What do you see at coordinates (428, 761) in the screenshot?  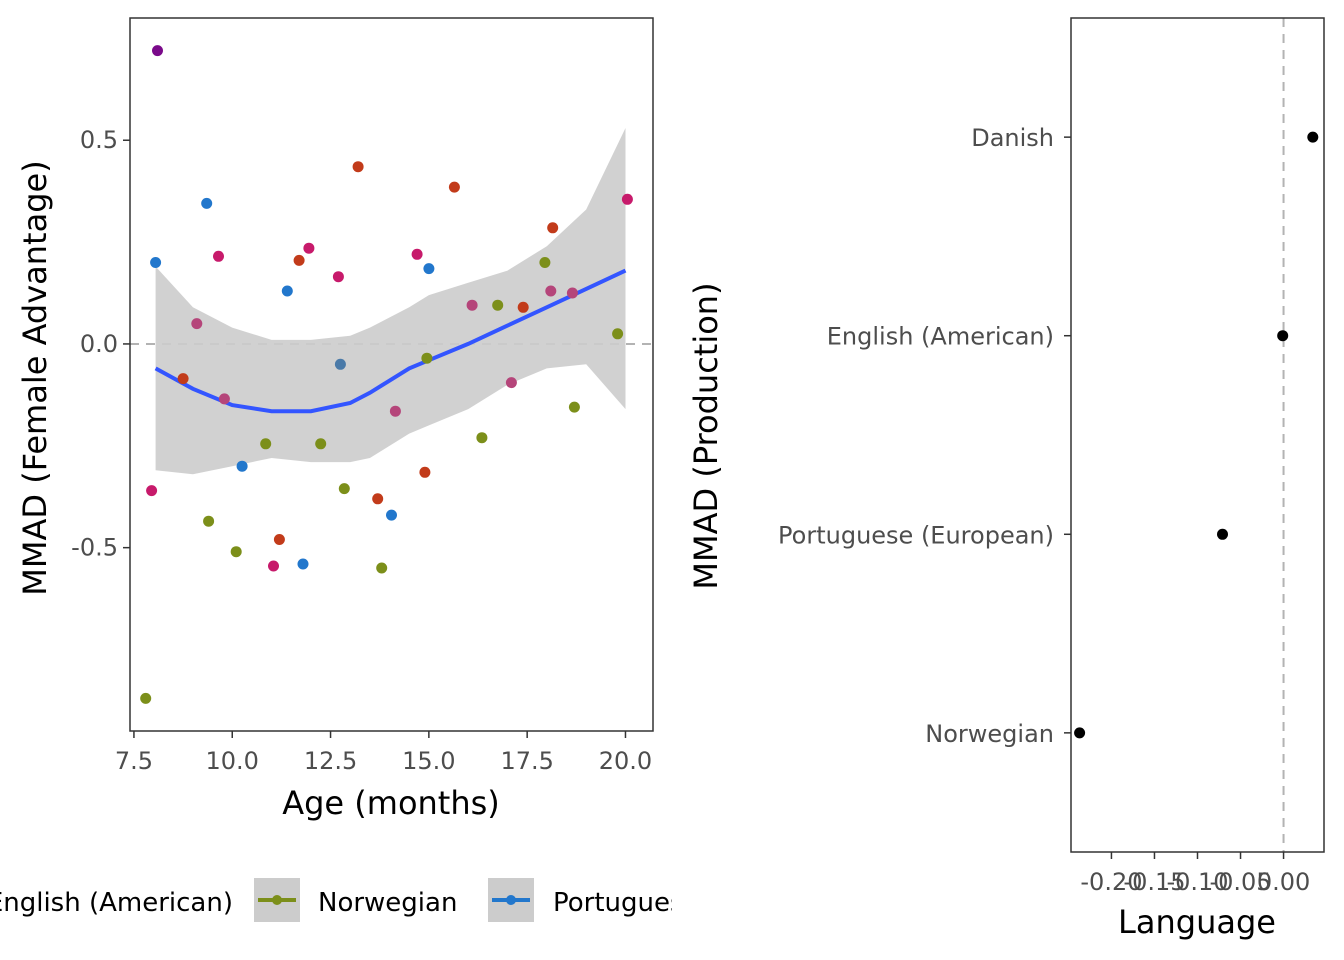 I see `x-tick-label: 15.0` at bounding box center [428, 761].